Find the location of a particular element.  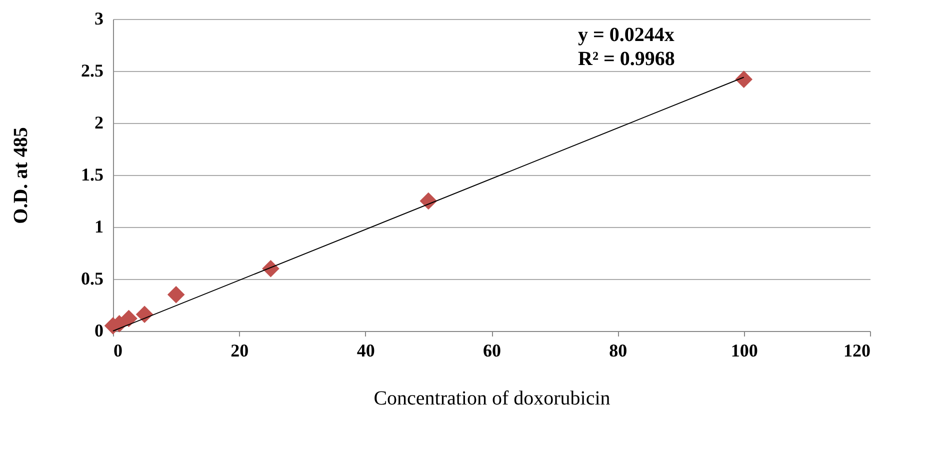

y-tick-label: 0.5 is located at coordinates (92, 278).